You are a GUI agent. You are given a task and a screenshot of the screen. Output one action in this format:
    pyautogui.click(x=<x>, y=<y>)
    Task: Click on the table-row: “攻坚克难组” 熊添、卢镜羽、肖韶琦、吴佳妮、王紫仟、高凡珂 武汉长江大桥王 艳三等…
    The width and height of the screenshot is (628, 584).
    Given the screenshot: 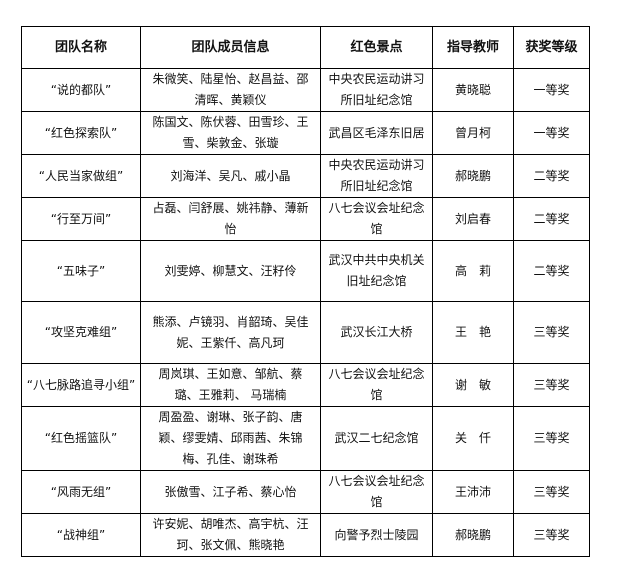 What is the action you would take?
    pyautogui.click(x=305, y=332)
    